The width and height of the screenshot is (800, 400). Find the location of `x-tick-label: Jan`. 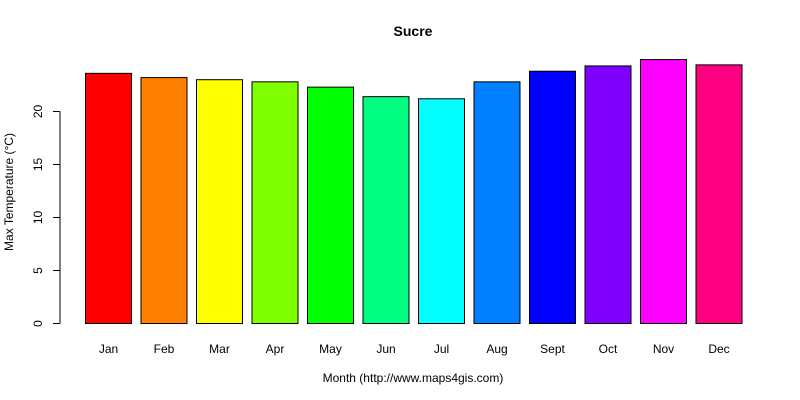

x-tick-label: Jan is located at coordinates (108, 349).